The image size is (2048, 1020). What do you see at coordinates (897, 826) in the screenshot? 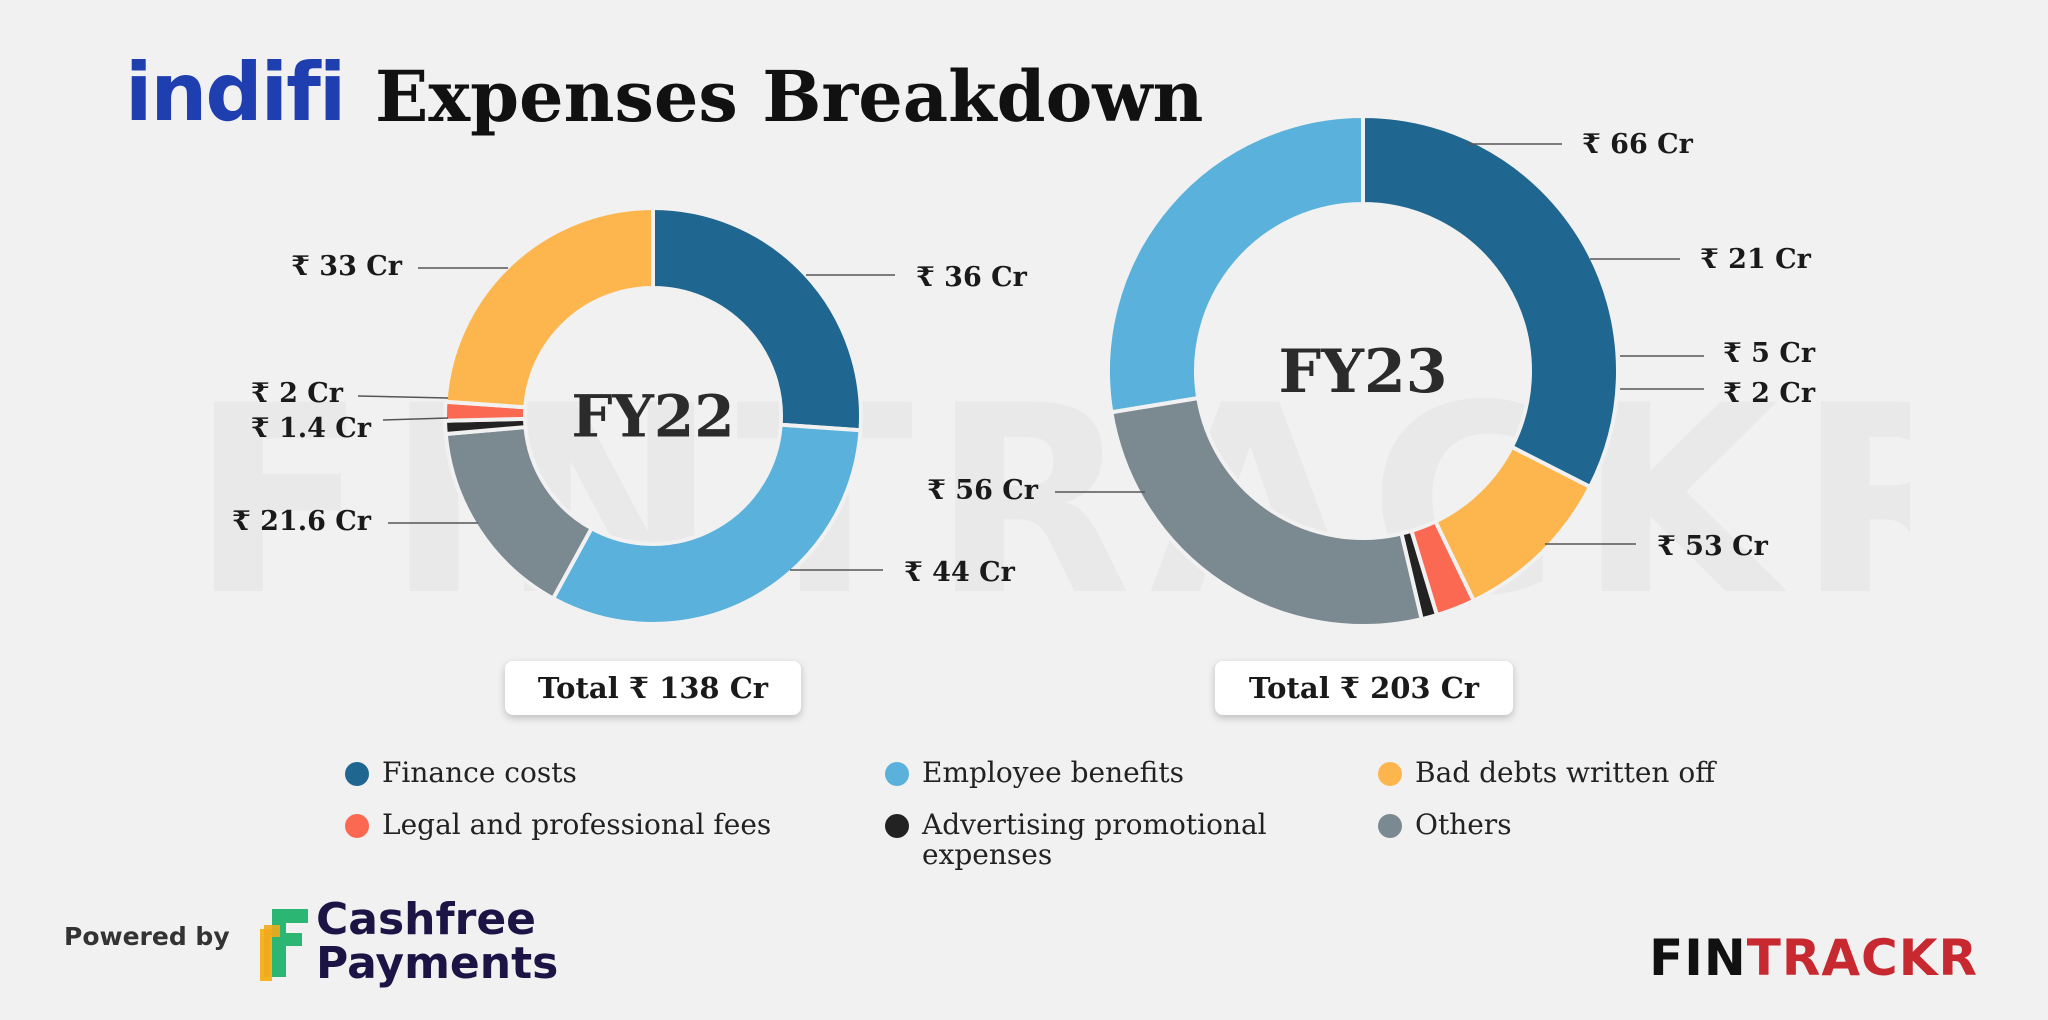
I see `legend-swatch-advertising` at bounding box center [897, 826].